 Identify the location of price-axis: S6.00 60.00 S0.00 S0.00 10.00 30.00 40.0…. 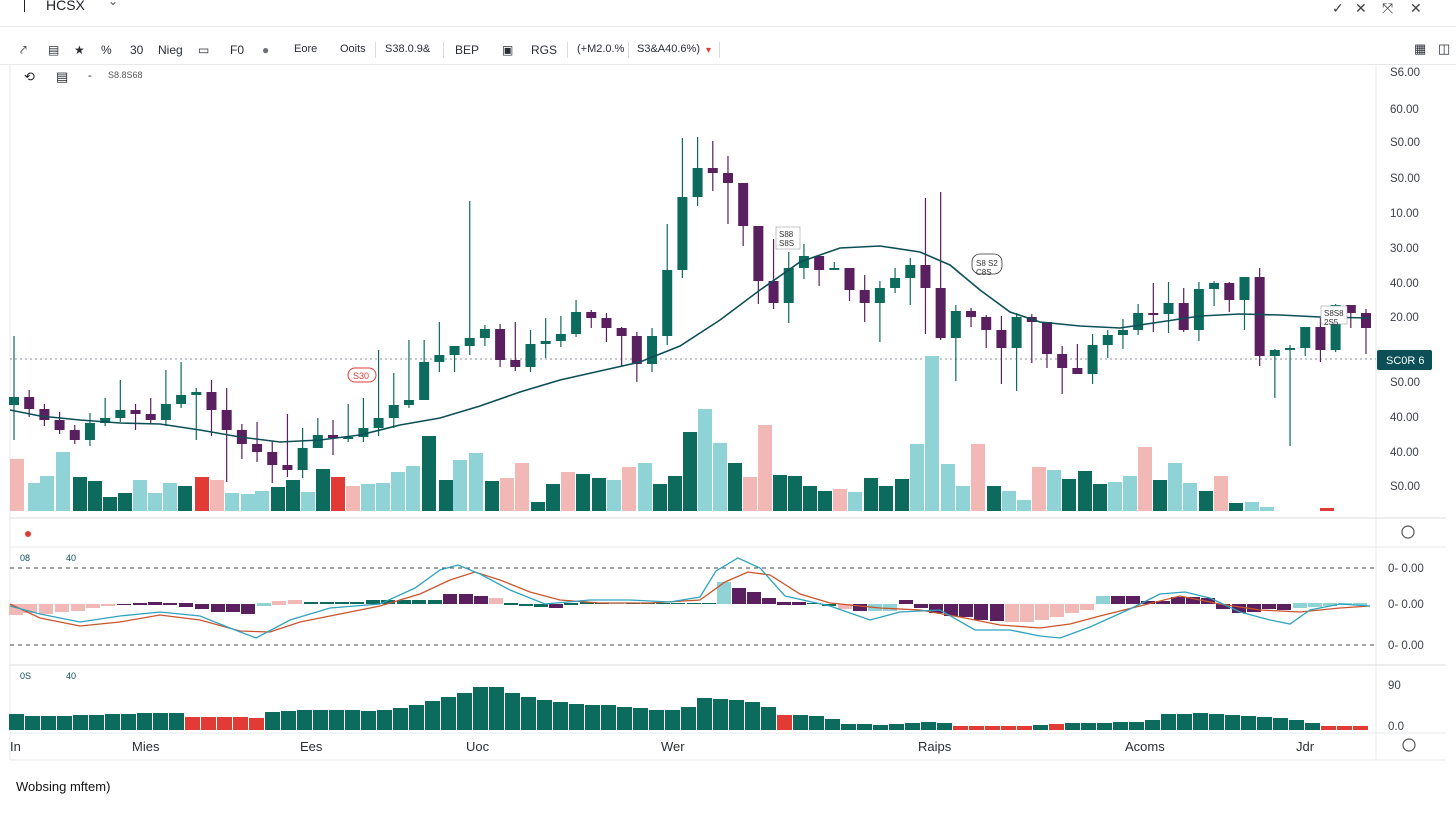
(1405, 280).